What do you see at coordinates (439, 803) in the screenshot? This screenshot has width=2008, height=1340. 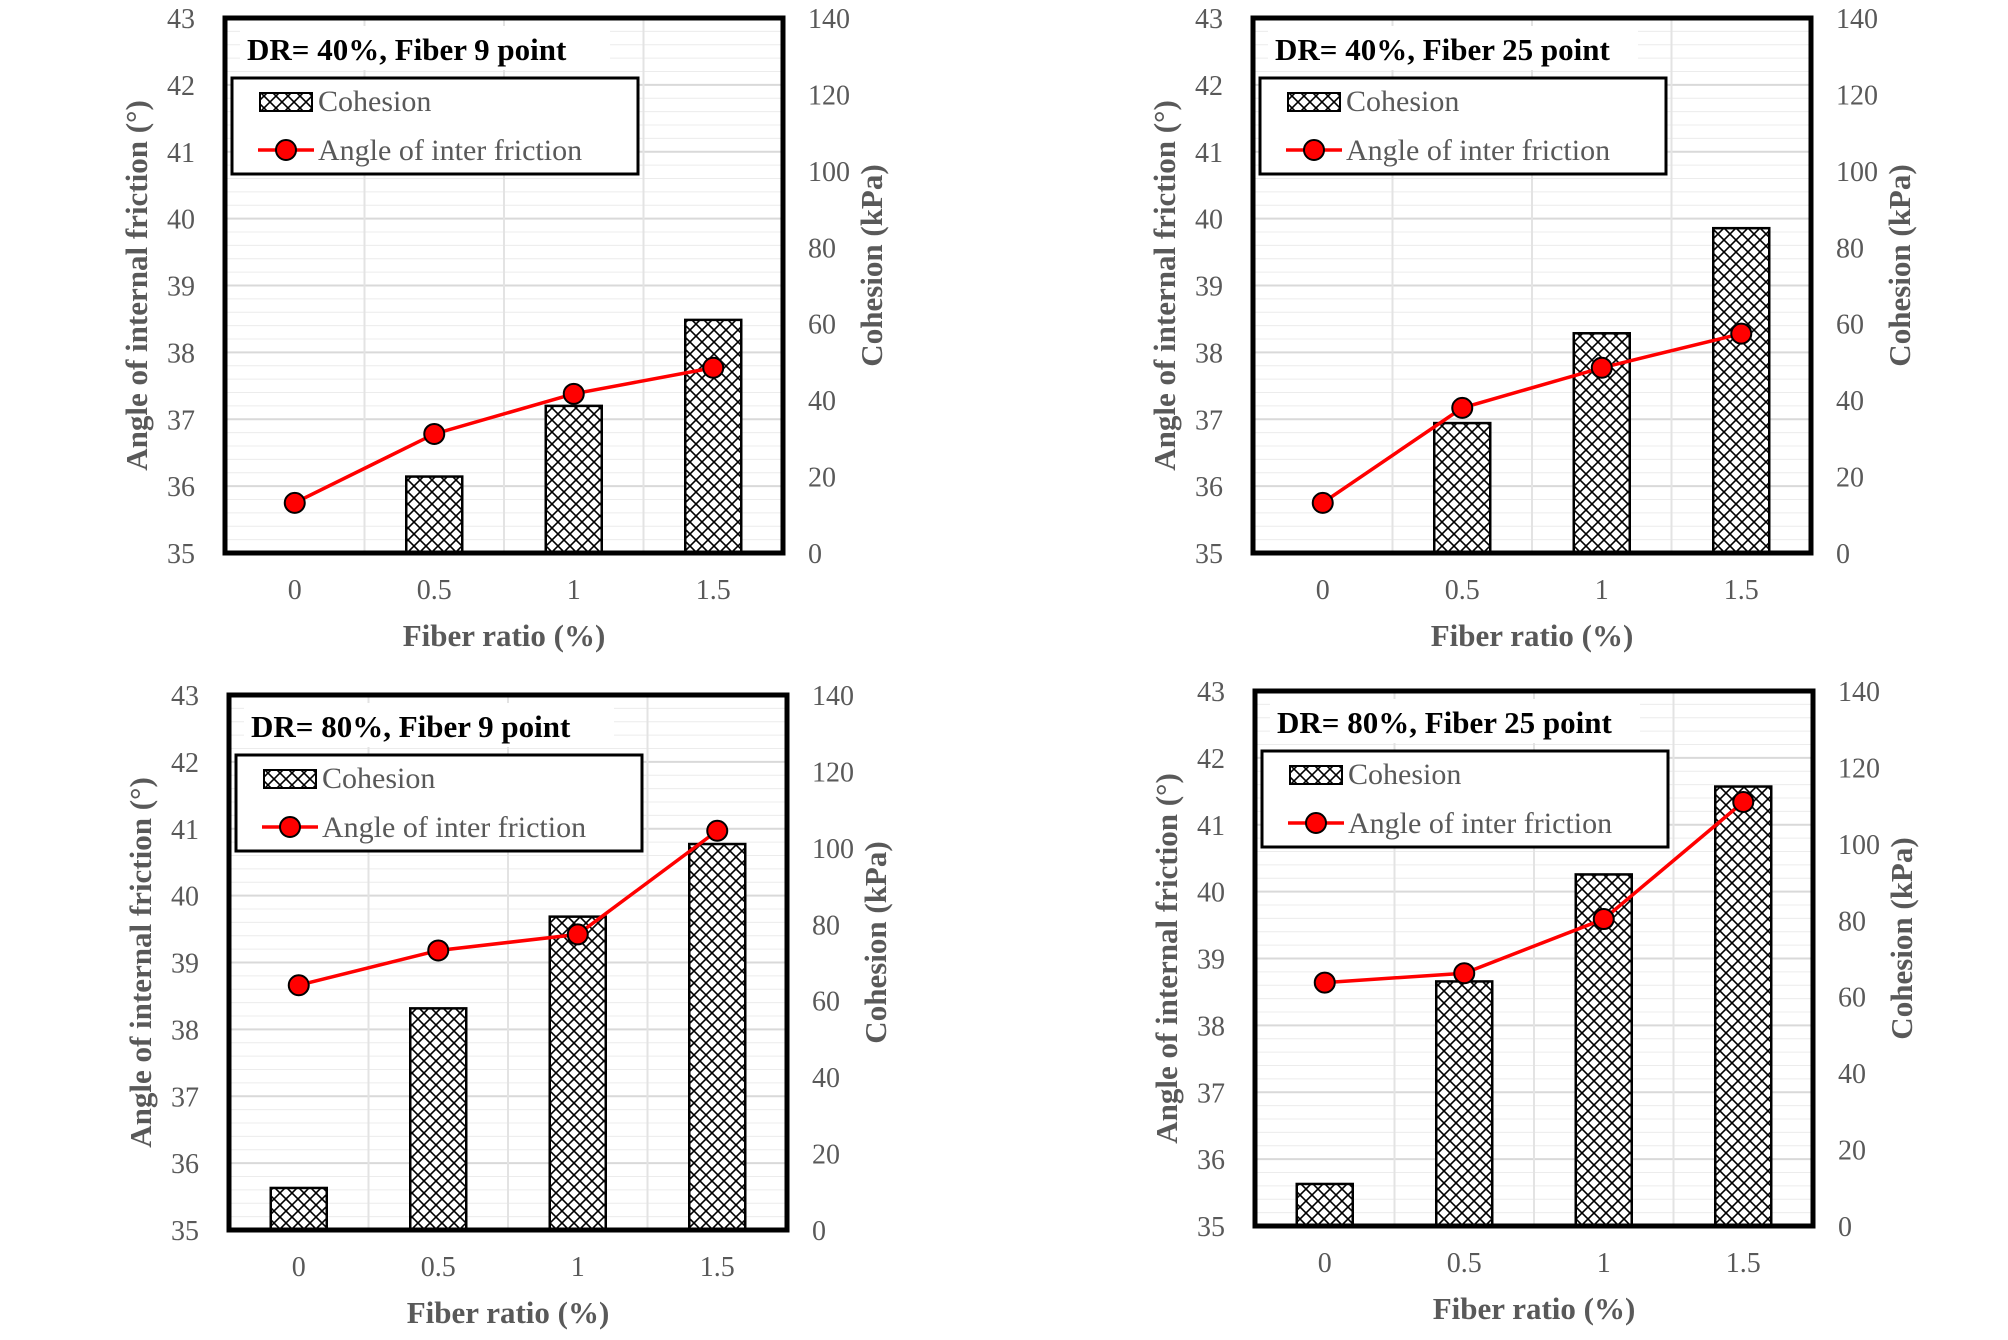 I see `legend-box` at bounding box center [439, 803].